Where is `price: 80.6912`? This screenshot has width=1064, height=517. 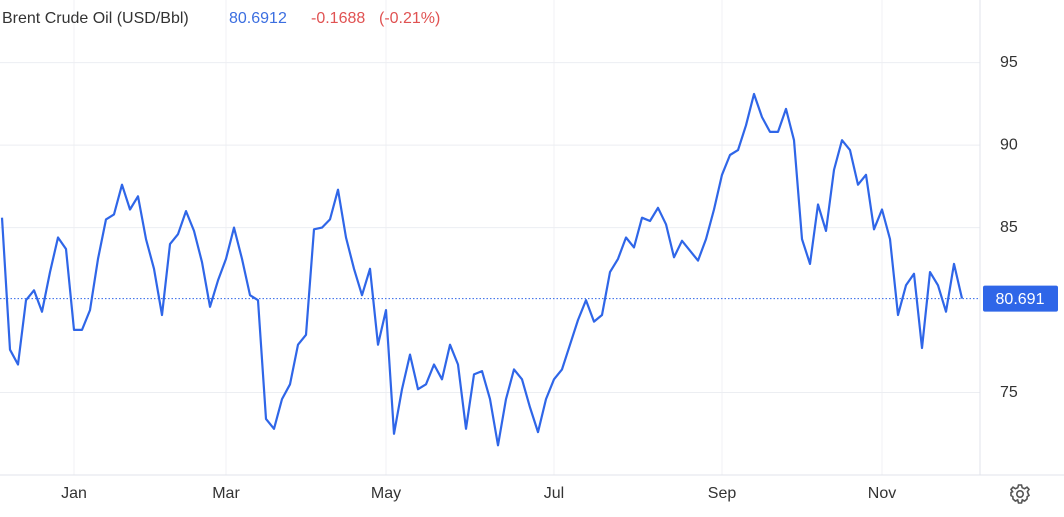
price: 80.6912 is located at coordinates (258, 18).